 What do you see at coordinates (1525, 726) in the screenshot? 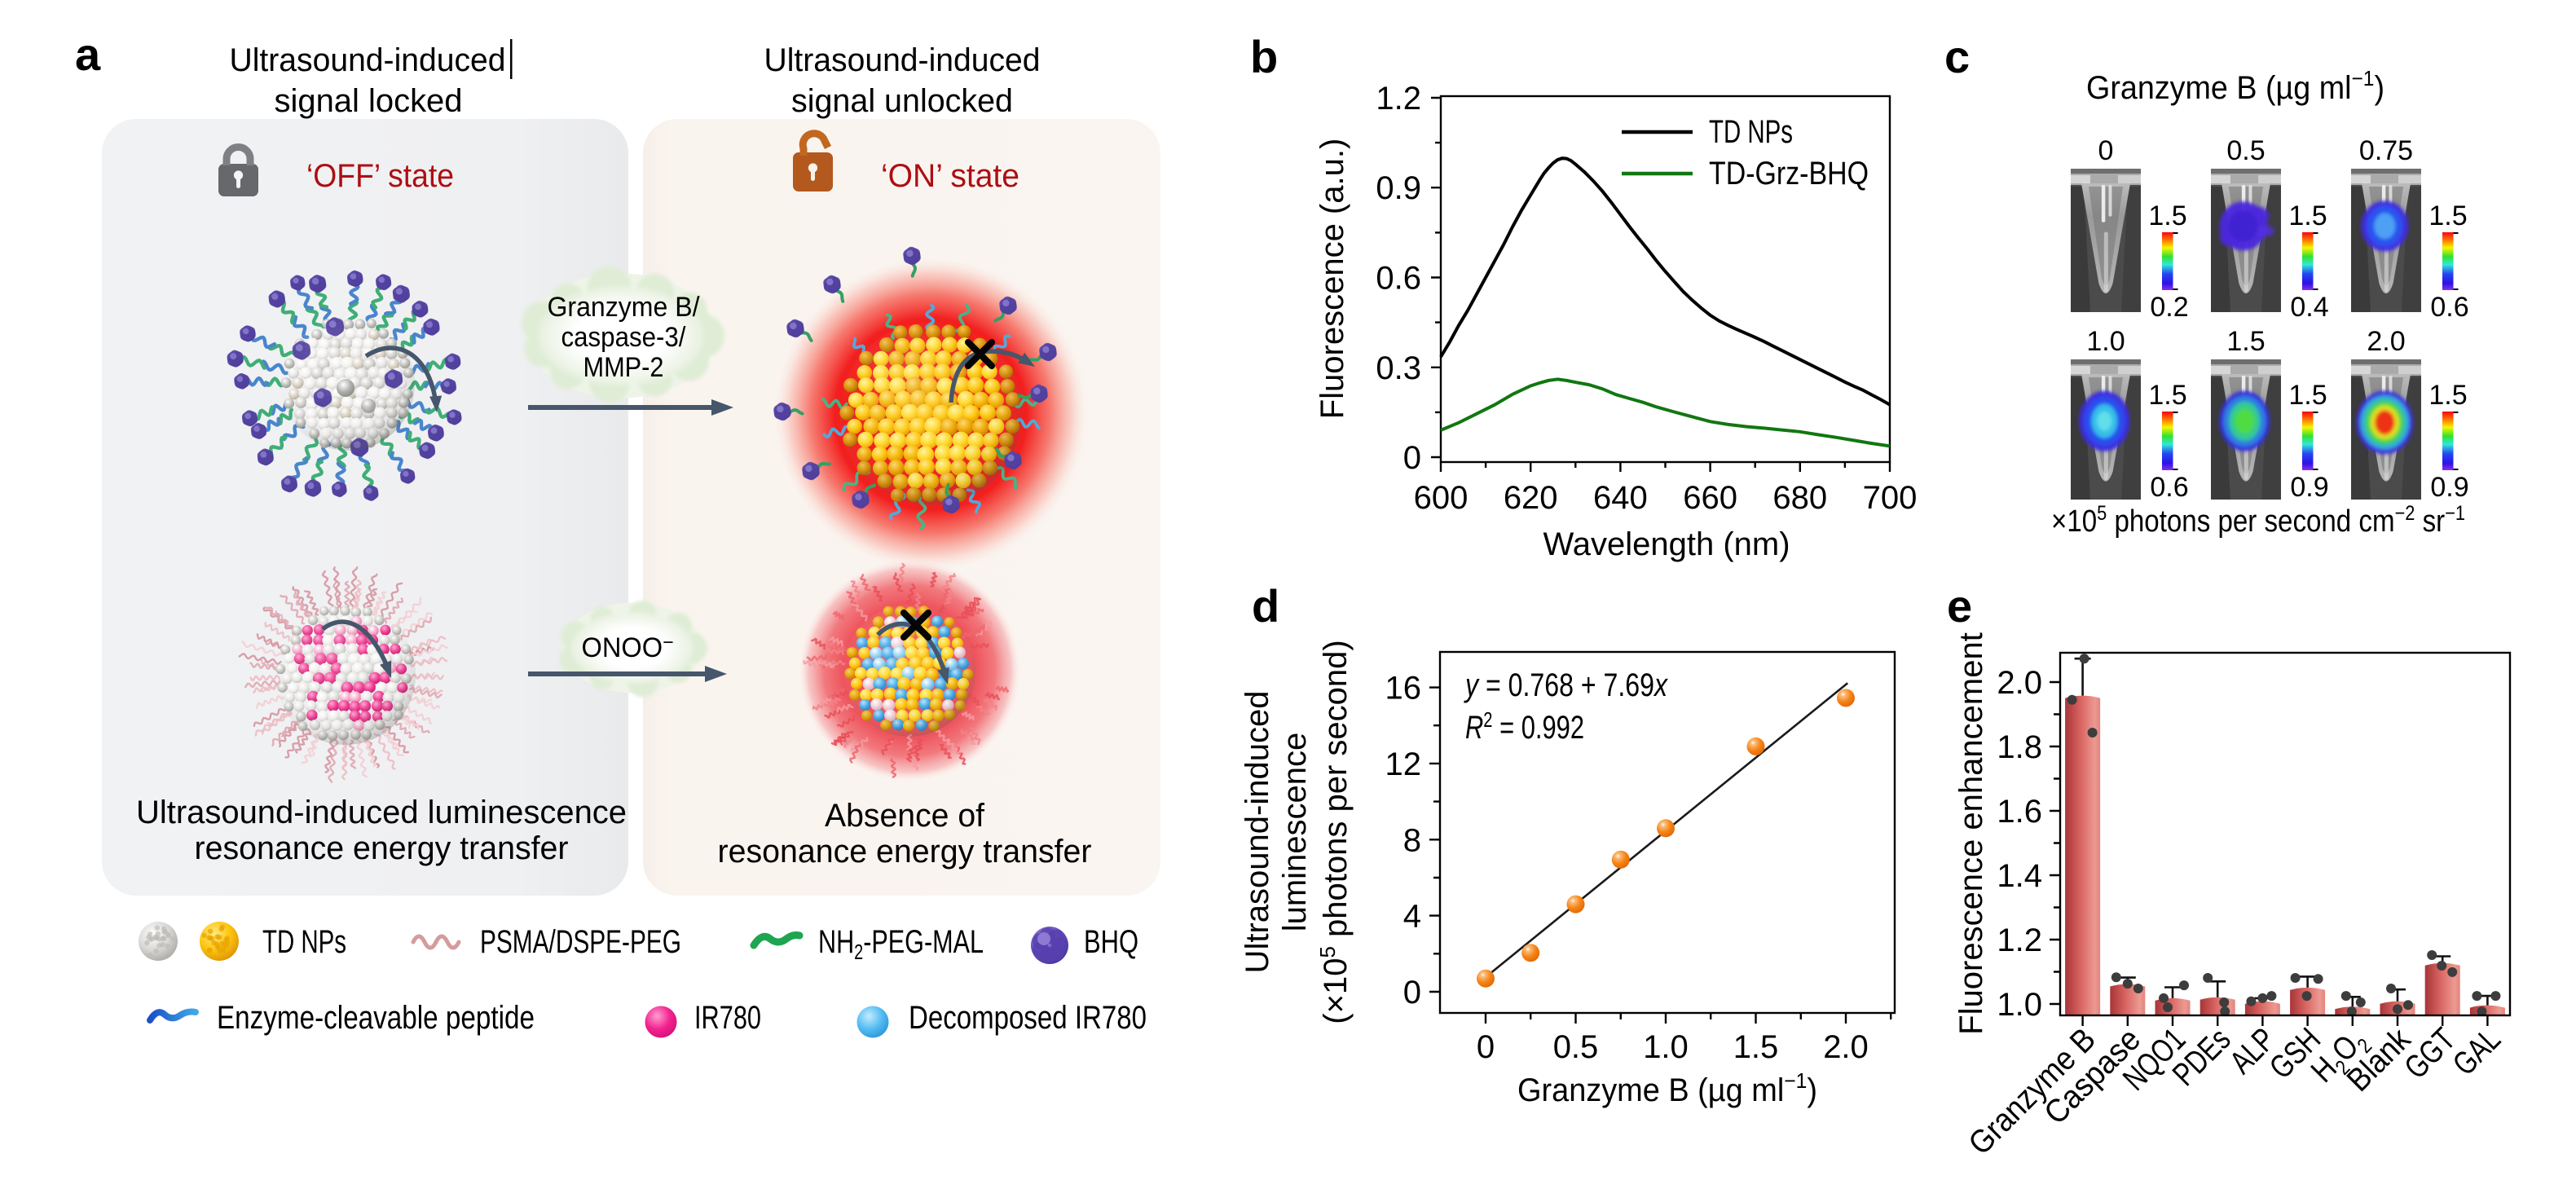
I see `svg-text: R2 = 0.992` at bounding box center [1525, 726].